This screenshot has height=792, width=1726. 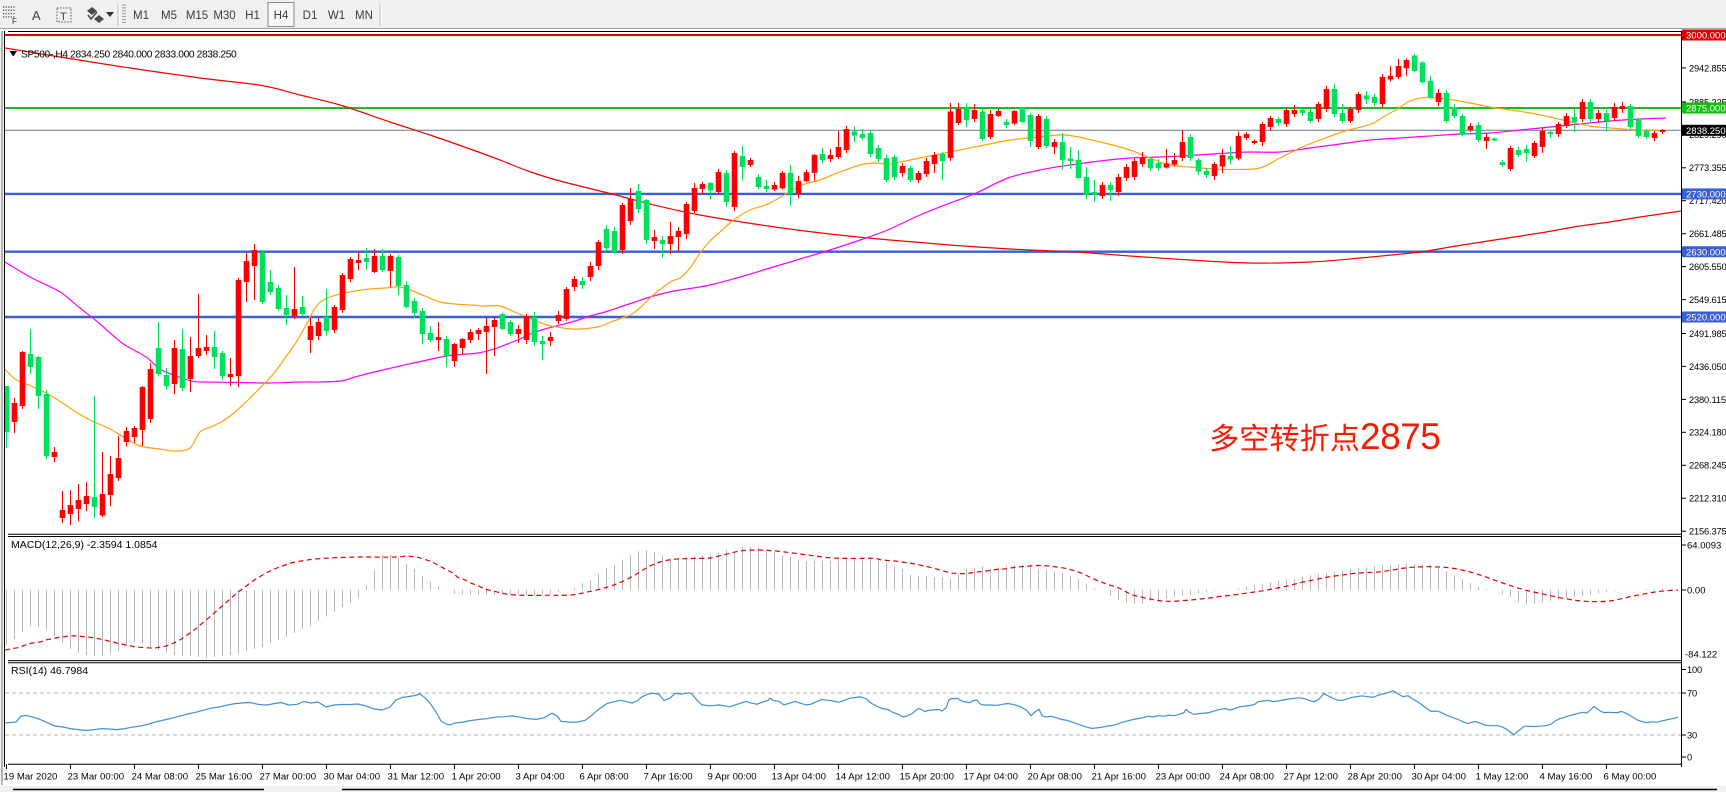 I want to click on svg-text: 2268.245, so click(x=1707, y=466).